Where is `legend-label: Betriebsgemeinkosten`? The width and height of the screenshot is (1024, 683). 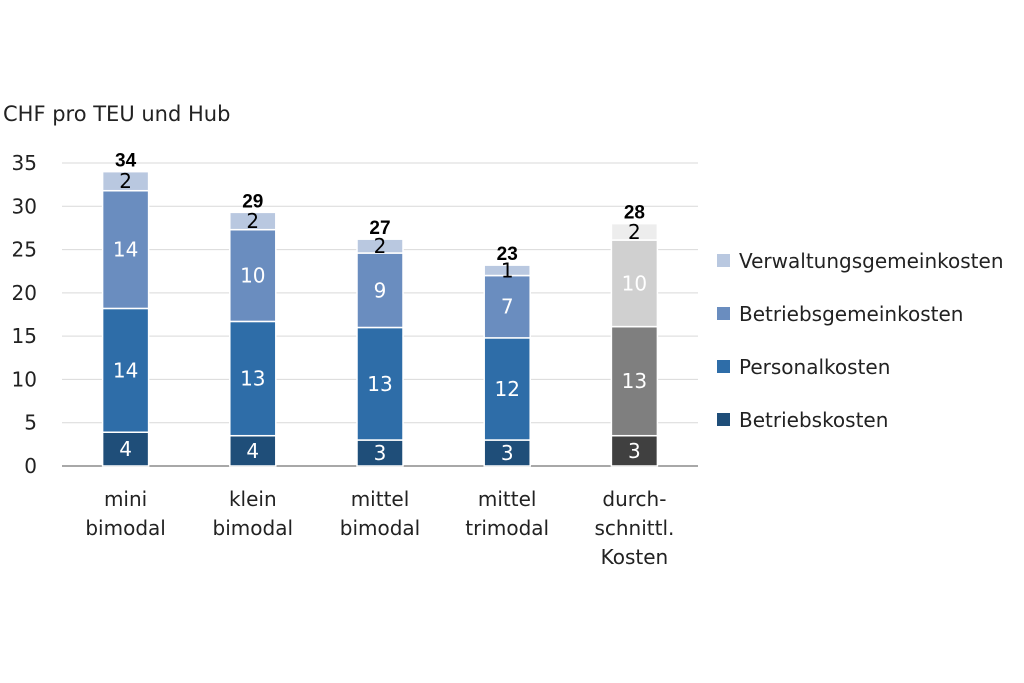
legend-label: Betriebsgemeinkosten is located at coordinates (851, 314).